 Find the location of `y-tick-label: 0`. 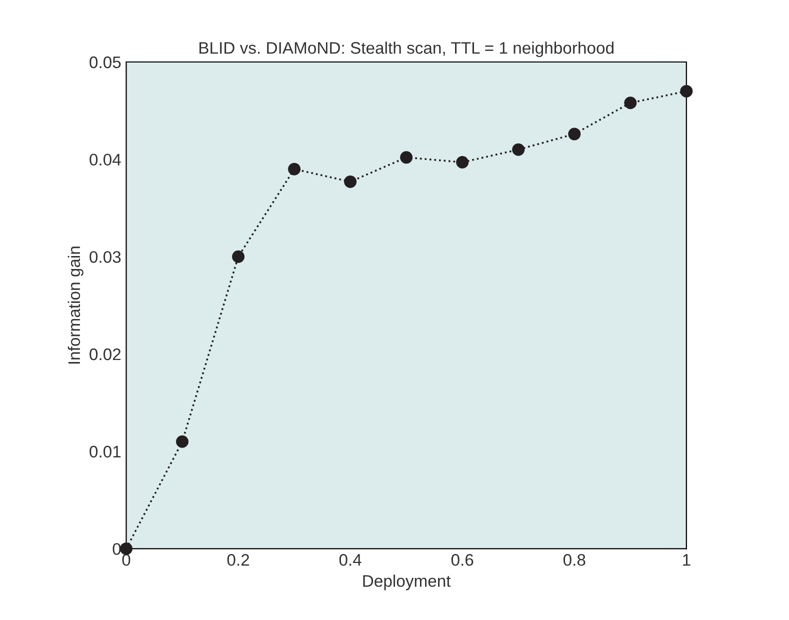

y-tick-label: 0 is located at coordinates (116, 549).